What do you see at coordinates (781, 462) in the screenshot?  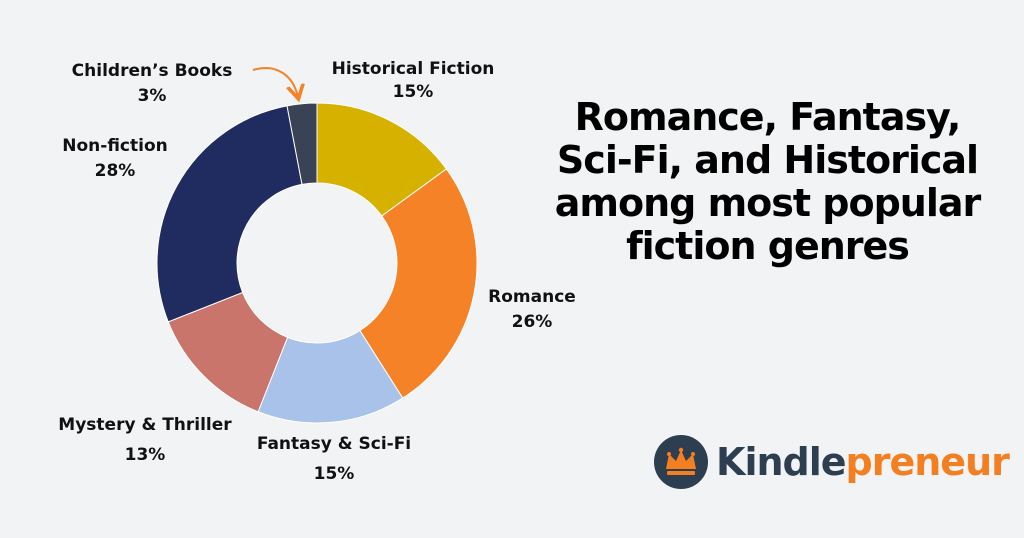 I see `logo-wordmark-kindle: Kindle` at bounding box center [781, 462].